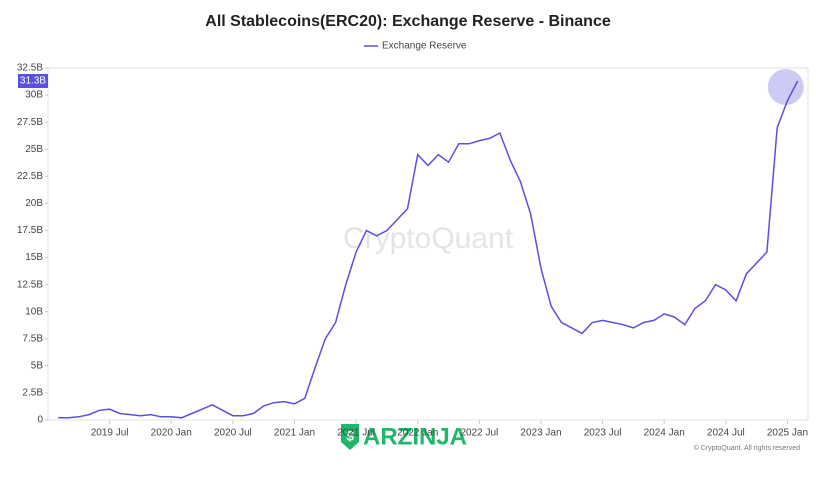 The width and height of the screenshot is (816, 492). Describe the element at coordinates (787, 433) in the screenshot. I see `x-tick-label: 2025 Jan` at that location.